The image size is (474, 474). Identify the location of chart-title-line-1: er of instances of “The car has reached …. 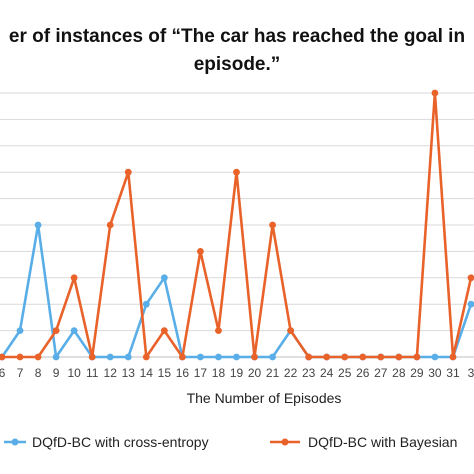
(237, 36).